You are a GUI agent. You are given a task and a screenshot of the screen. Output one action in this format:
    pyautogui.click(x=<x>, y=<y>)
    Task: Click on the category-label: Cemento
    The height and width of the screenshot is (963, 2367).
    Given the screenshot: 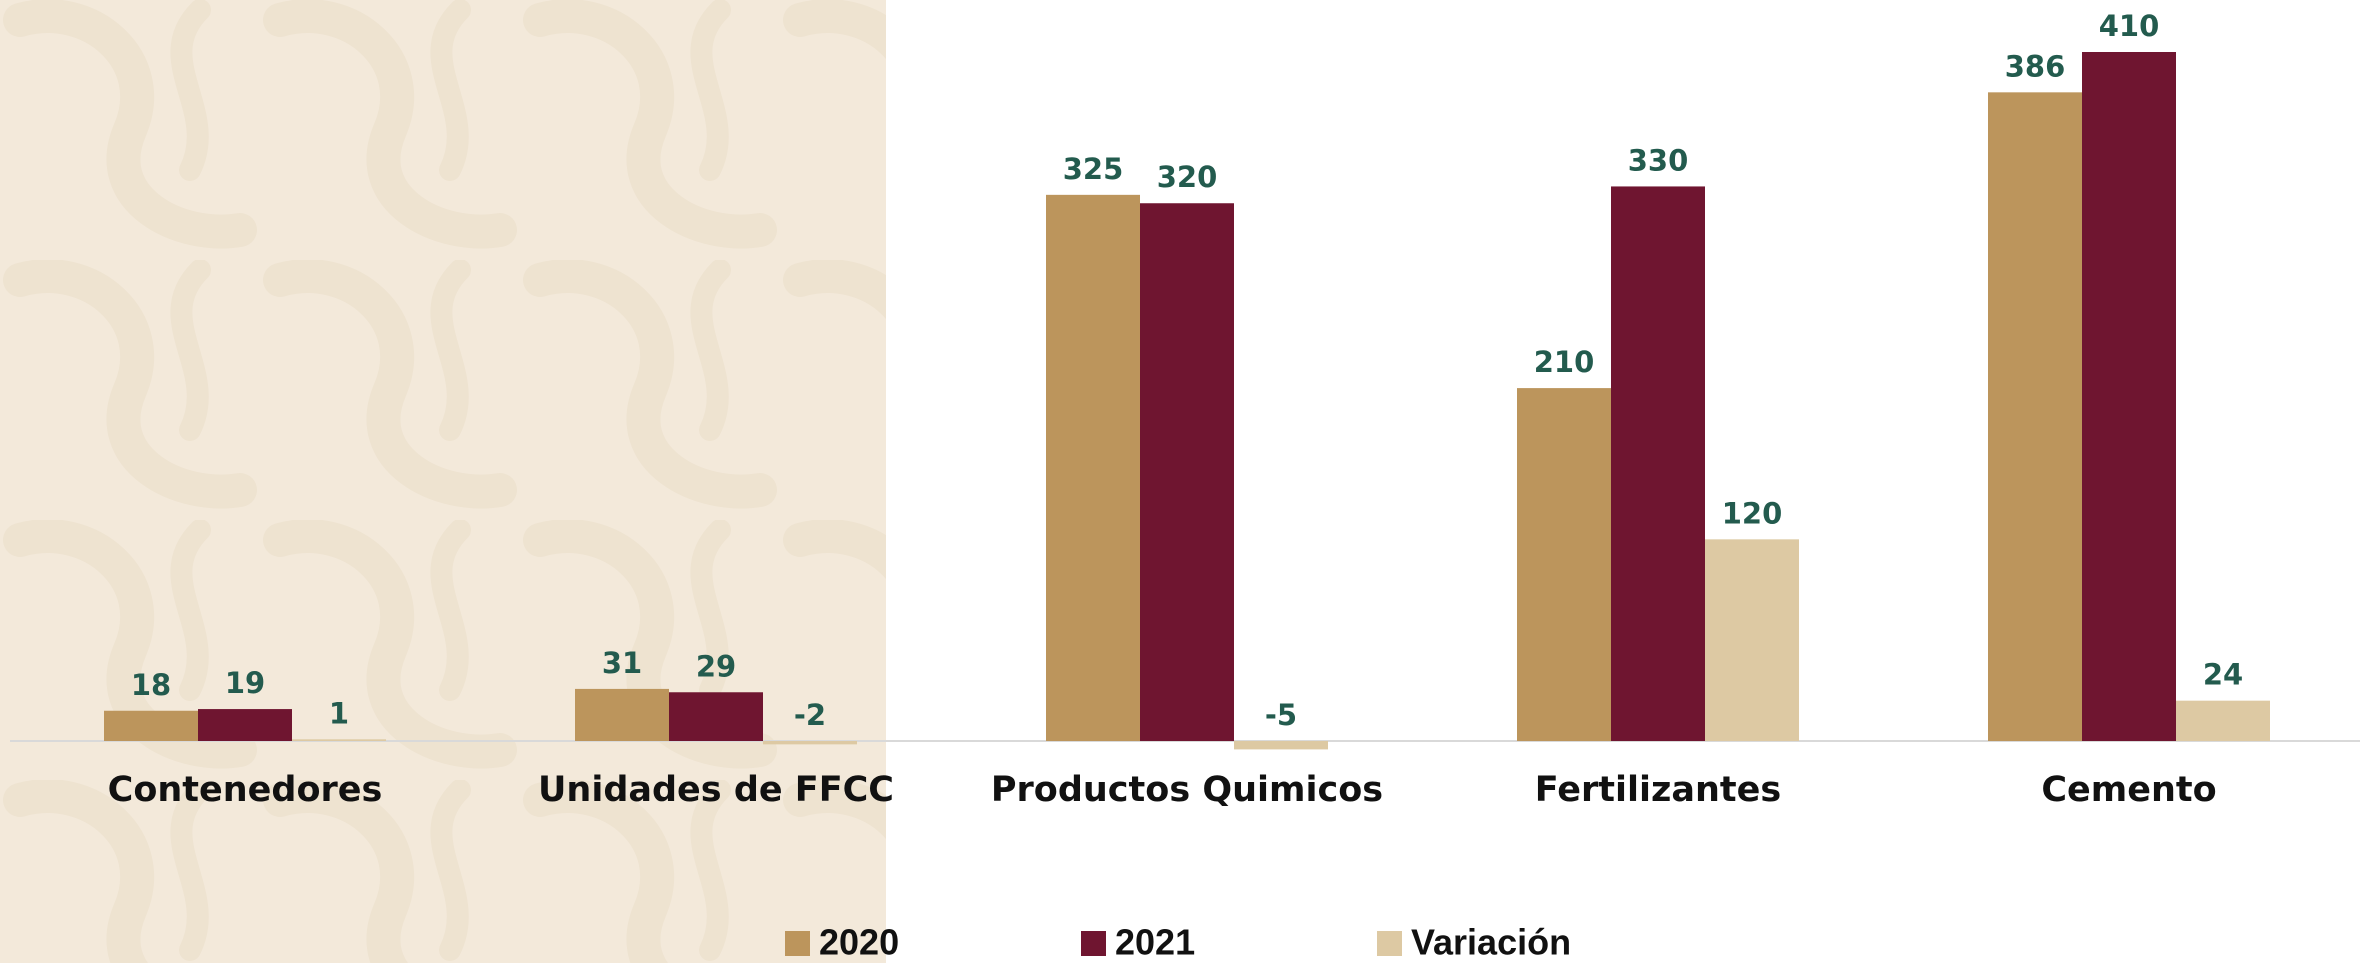 What is the action you would take?
    pyautogui.click(x=2128, y=790)
    